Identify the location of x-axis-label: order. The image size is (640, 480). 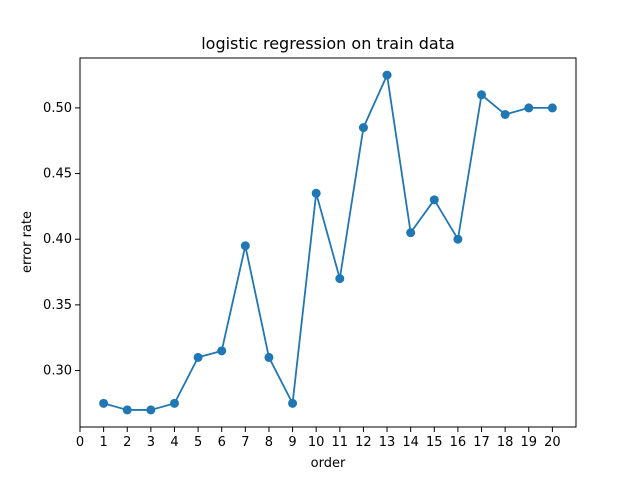
(328, 463).